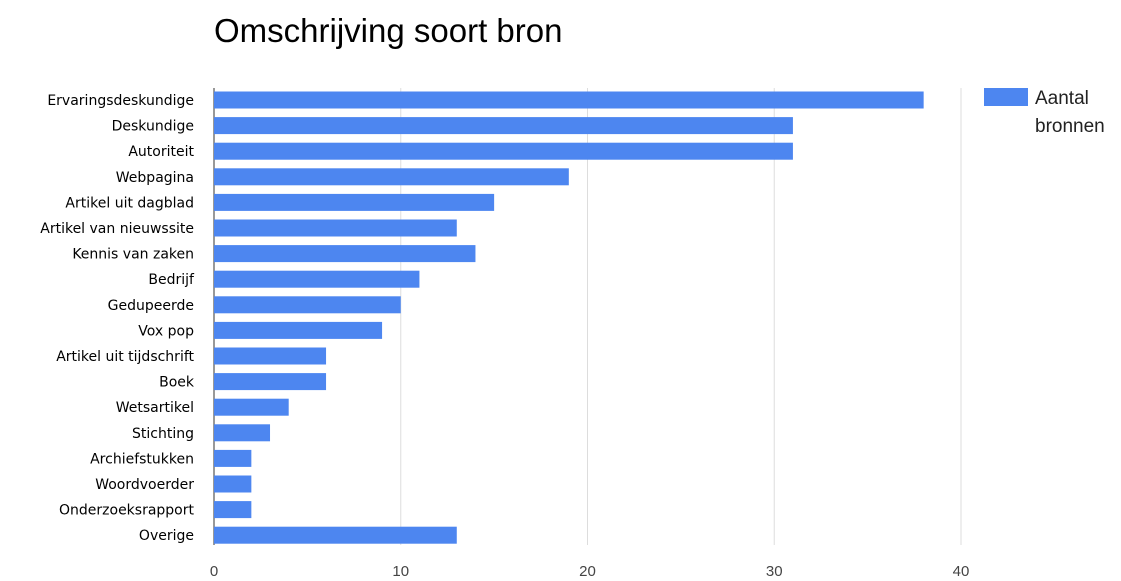 This screenshot has height=581, width=1121. I want to click on category-label-16: Onderzoeksrapport, so click(127, 511).